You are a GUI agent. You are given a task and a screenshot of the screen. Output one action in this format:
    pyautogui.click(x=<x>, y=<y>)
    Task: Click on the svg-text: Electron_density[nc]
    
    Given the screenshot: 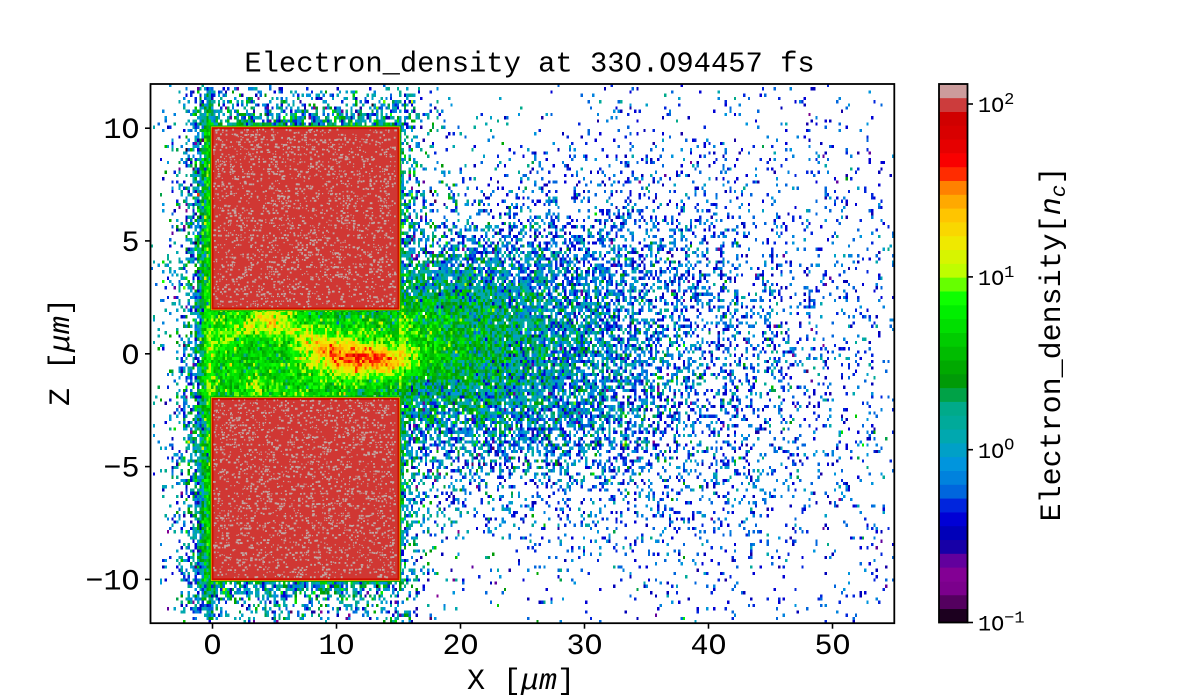 What is the action you would take?
    pyautogui.click(x=1054, y=344)
    